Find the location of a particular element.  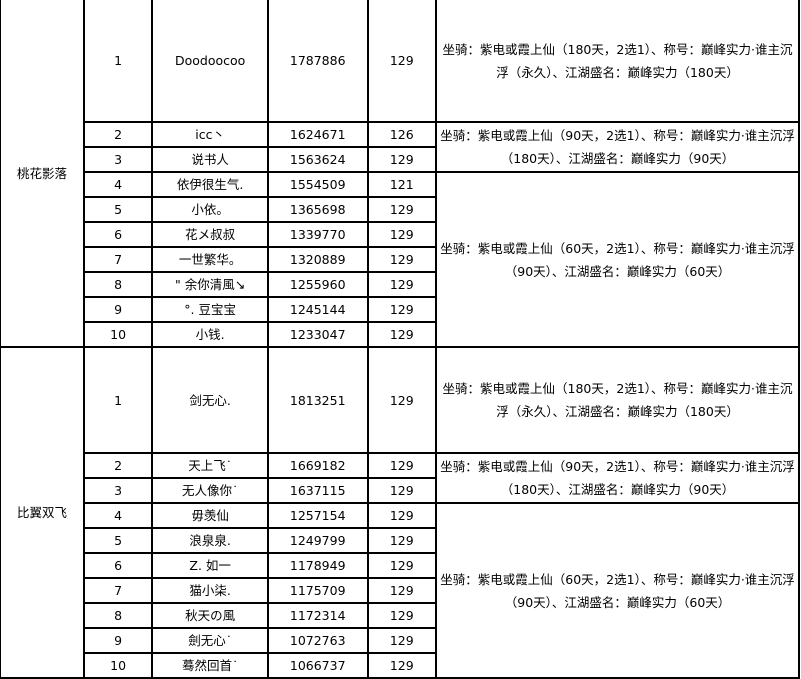

table-row: 6 花メ叔叔 1339770 129 is located at coordinates (399, 234).